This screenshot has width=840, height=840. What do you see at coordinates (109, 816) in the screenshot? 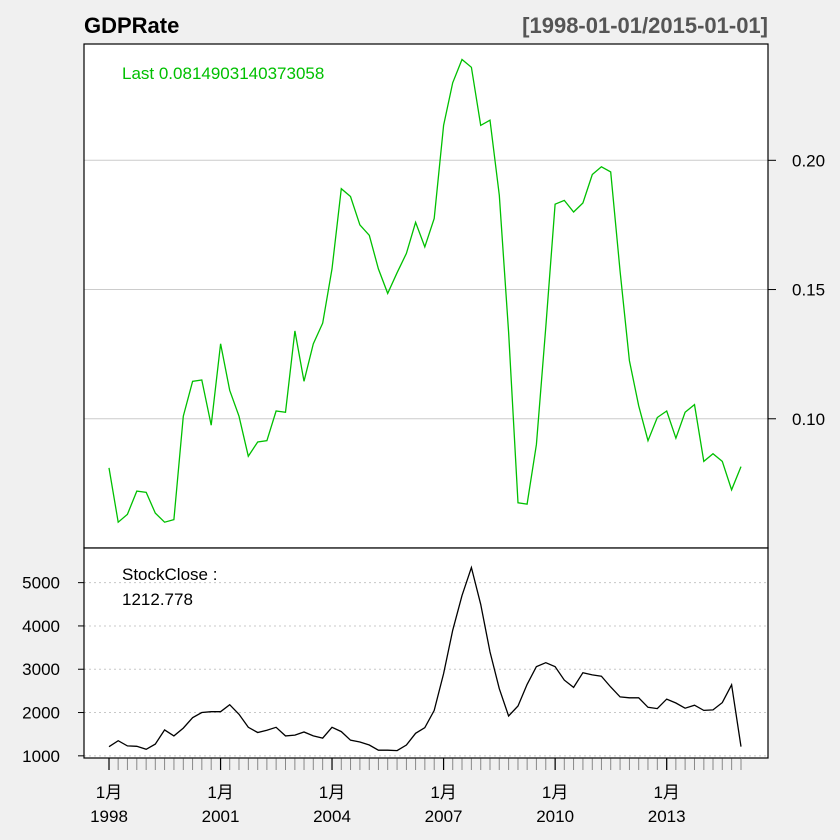
I see `x-tick-label-year: 1998` at bounding box center [109, 816].